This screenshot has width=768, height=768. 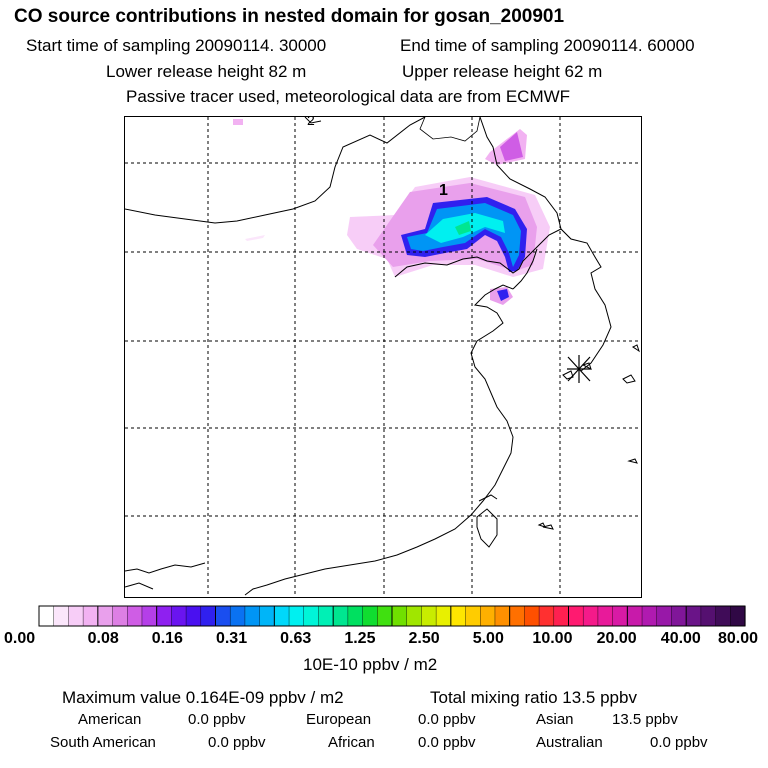 What do you see at coordinates (206, 71) in the screenshot?
I see `lower-height-label: Lower release height 82 m` at bounding box center [206, 71].